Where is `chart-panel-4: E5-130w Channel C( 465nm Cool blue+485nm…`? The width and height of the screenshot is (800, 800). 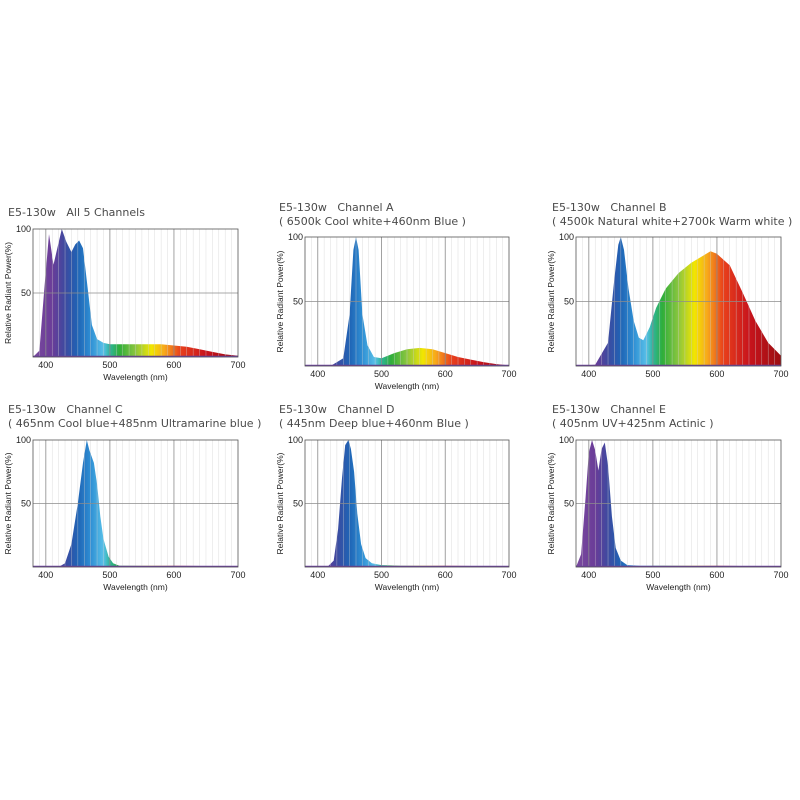 chart-panel-4: E5-130w Channel C( 465nm Cool blue+485nm… is located at coordinates (132, 497).